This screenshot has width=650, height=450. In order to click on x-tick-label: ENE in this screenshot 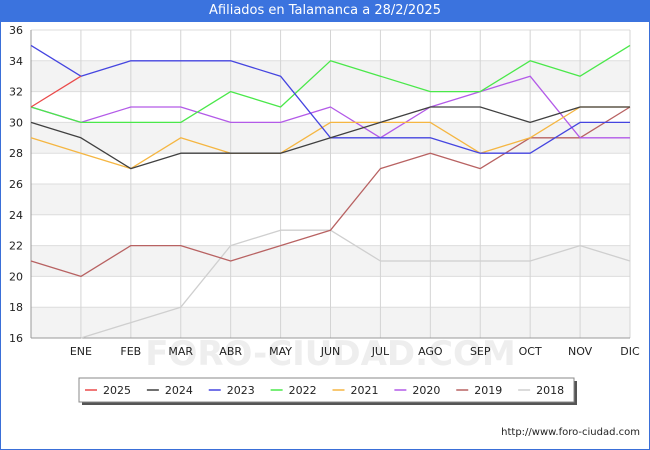, I will do `click(81, 351)`.